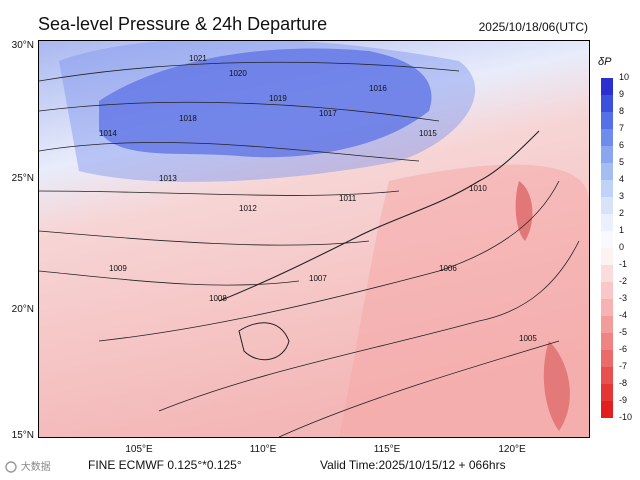 The image size is (640, 480). I want to click on lat-label-15n: 15°N, so click(22, 435).